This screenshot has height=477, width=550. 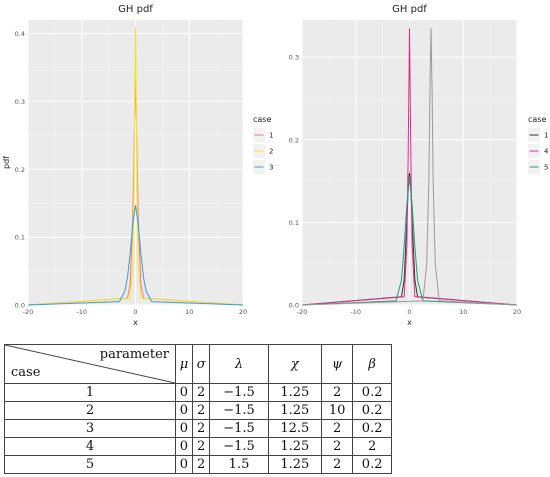 I want to click on case-cell: 4, so click(x=90, y=446).